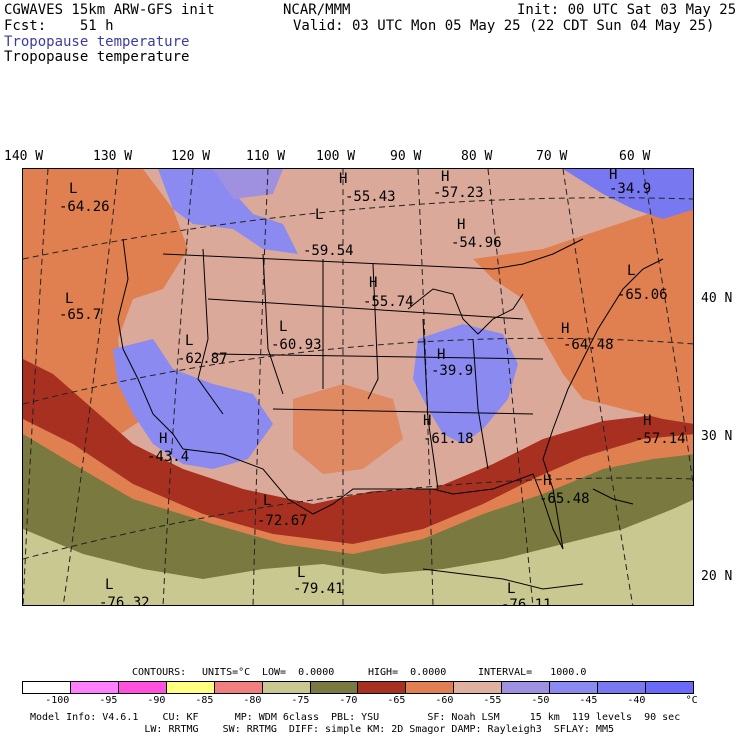 The image size is (740, 740). I want to click on extremum-value: -39.9, so click(452, 371).